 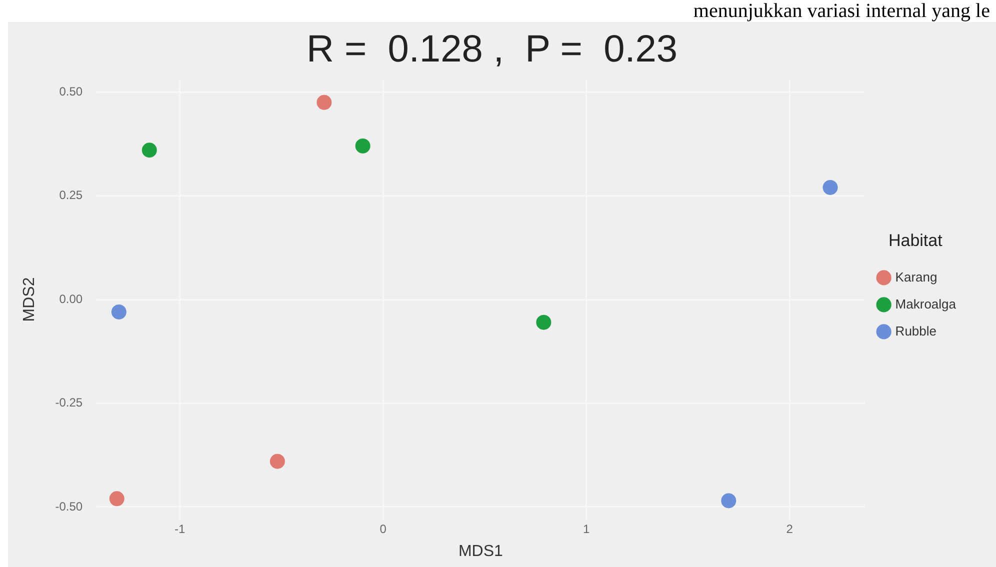 What do you see at coordinates (492, 49) in the screenshot?
I see `chart-title: R = 0.128 , P = 0.23` at bounding box center [492, 49].